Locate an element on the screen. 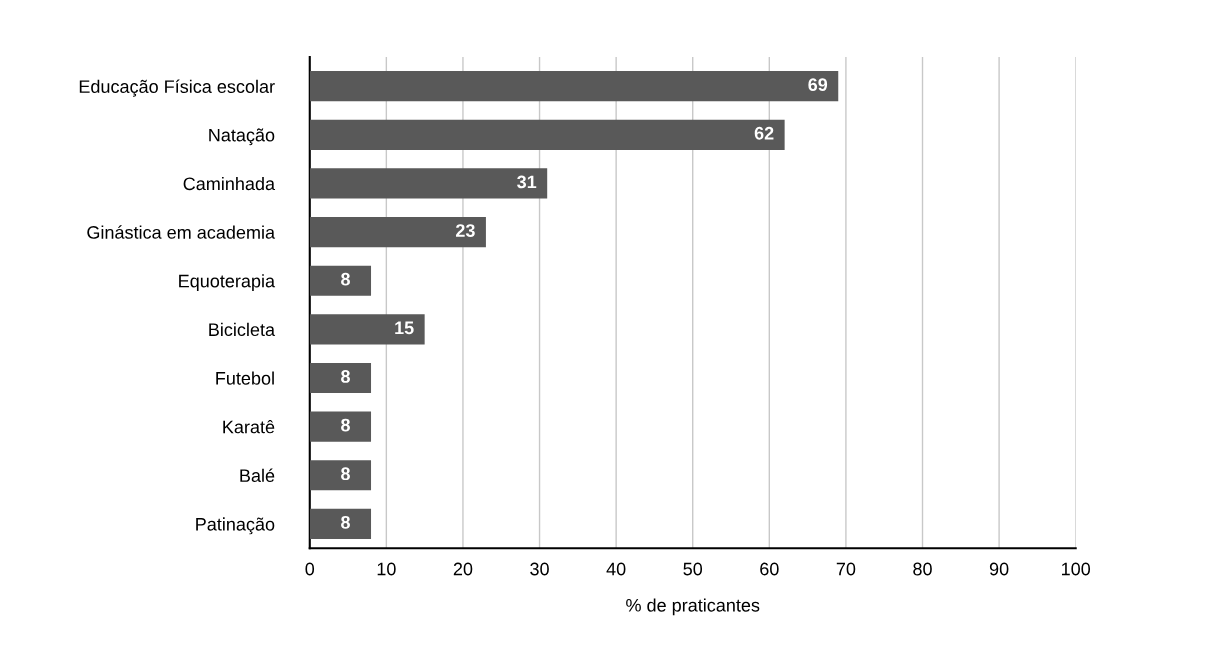 The width and height of the screenshot is (1210, 655). data-label: 69 is located at coordinates (818, 85).